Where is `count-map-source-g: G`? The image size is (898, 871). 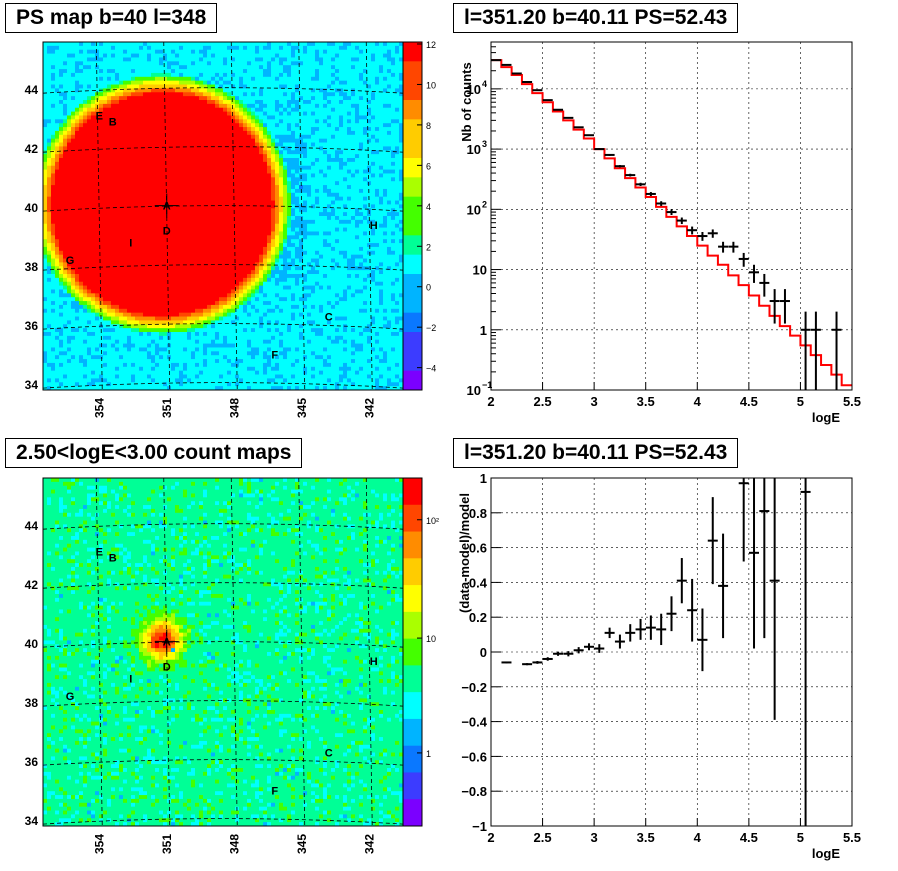 count-map-source-g: G is located at coordinates (70, 697).